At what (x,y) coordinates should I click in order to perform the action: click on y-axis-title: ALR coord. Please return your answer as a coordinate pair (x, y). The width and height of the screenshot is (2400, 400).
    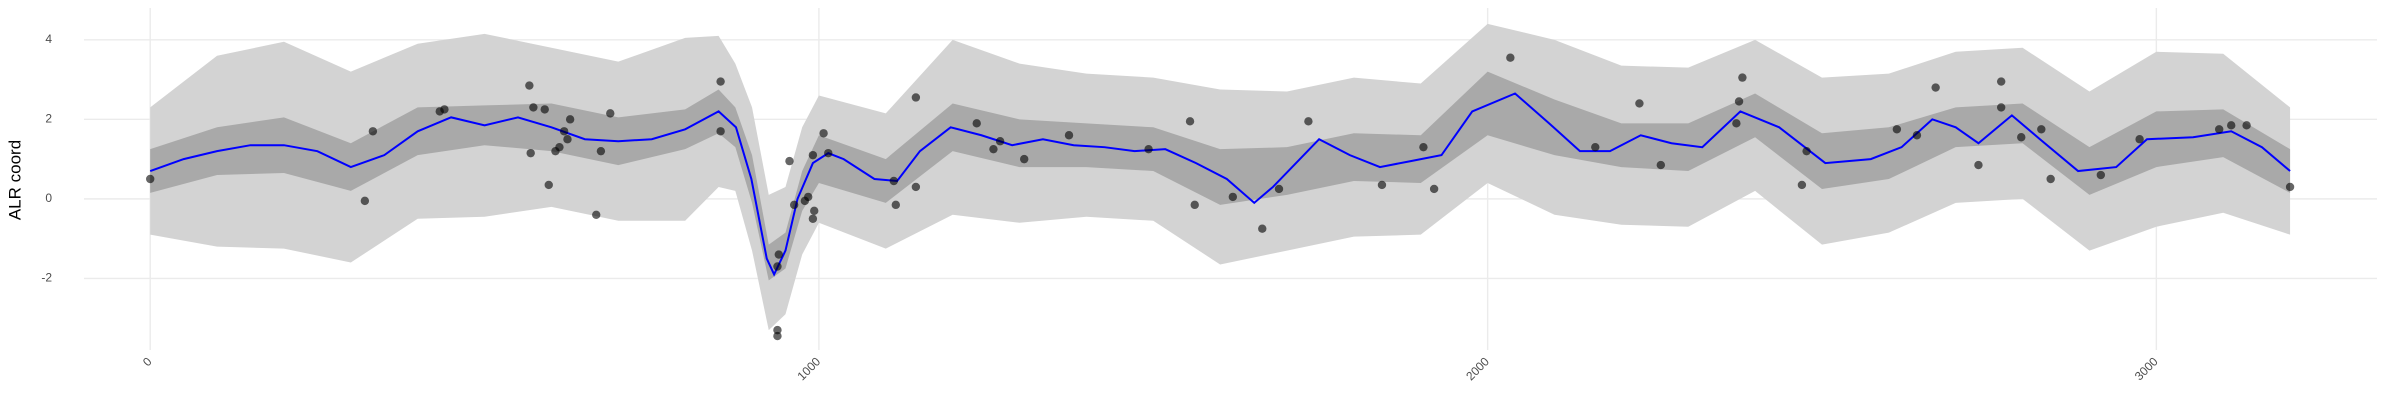
    Looking at the image, I should click on (14, 180).